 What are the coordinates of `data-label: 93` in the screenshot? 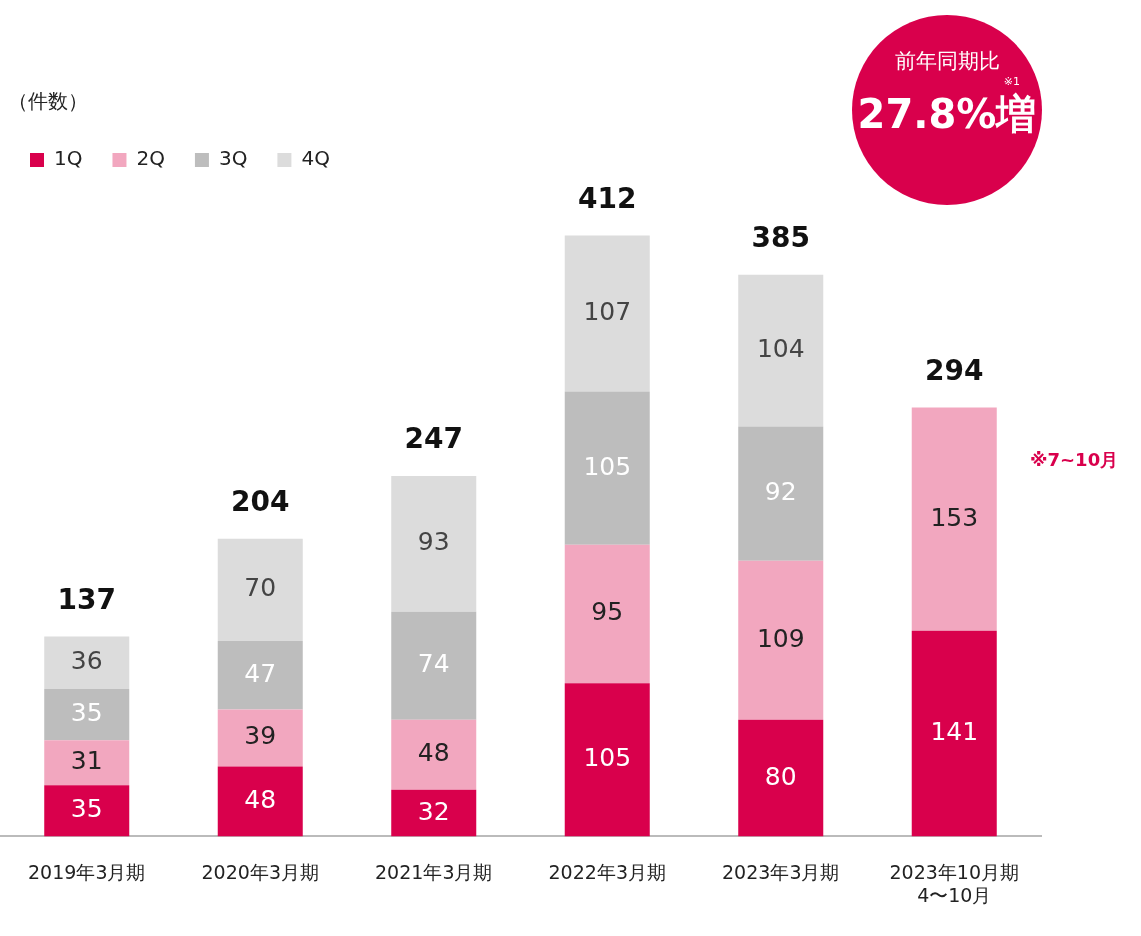 It's located at (433, 542).